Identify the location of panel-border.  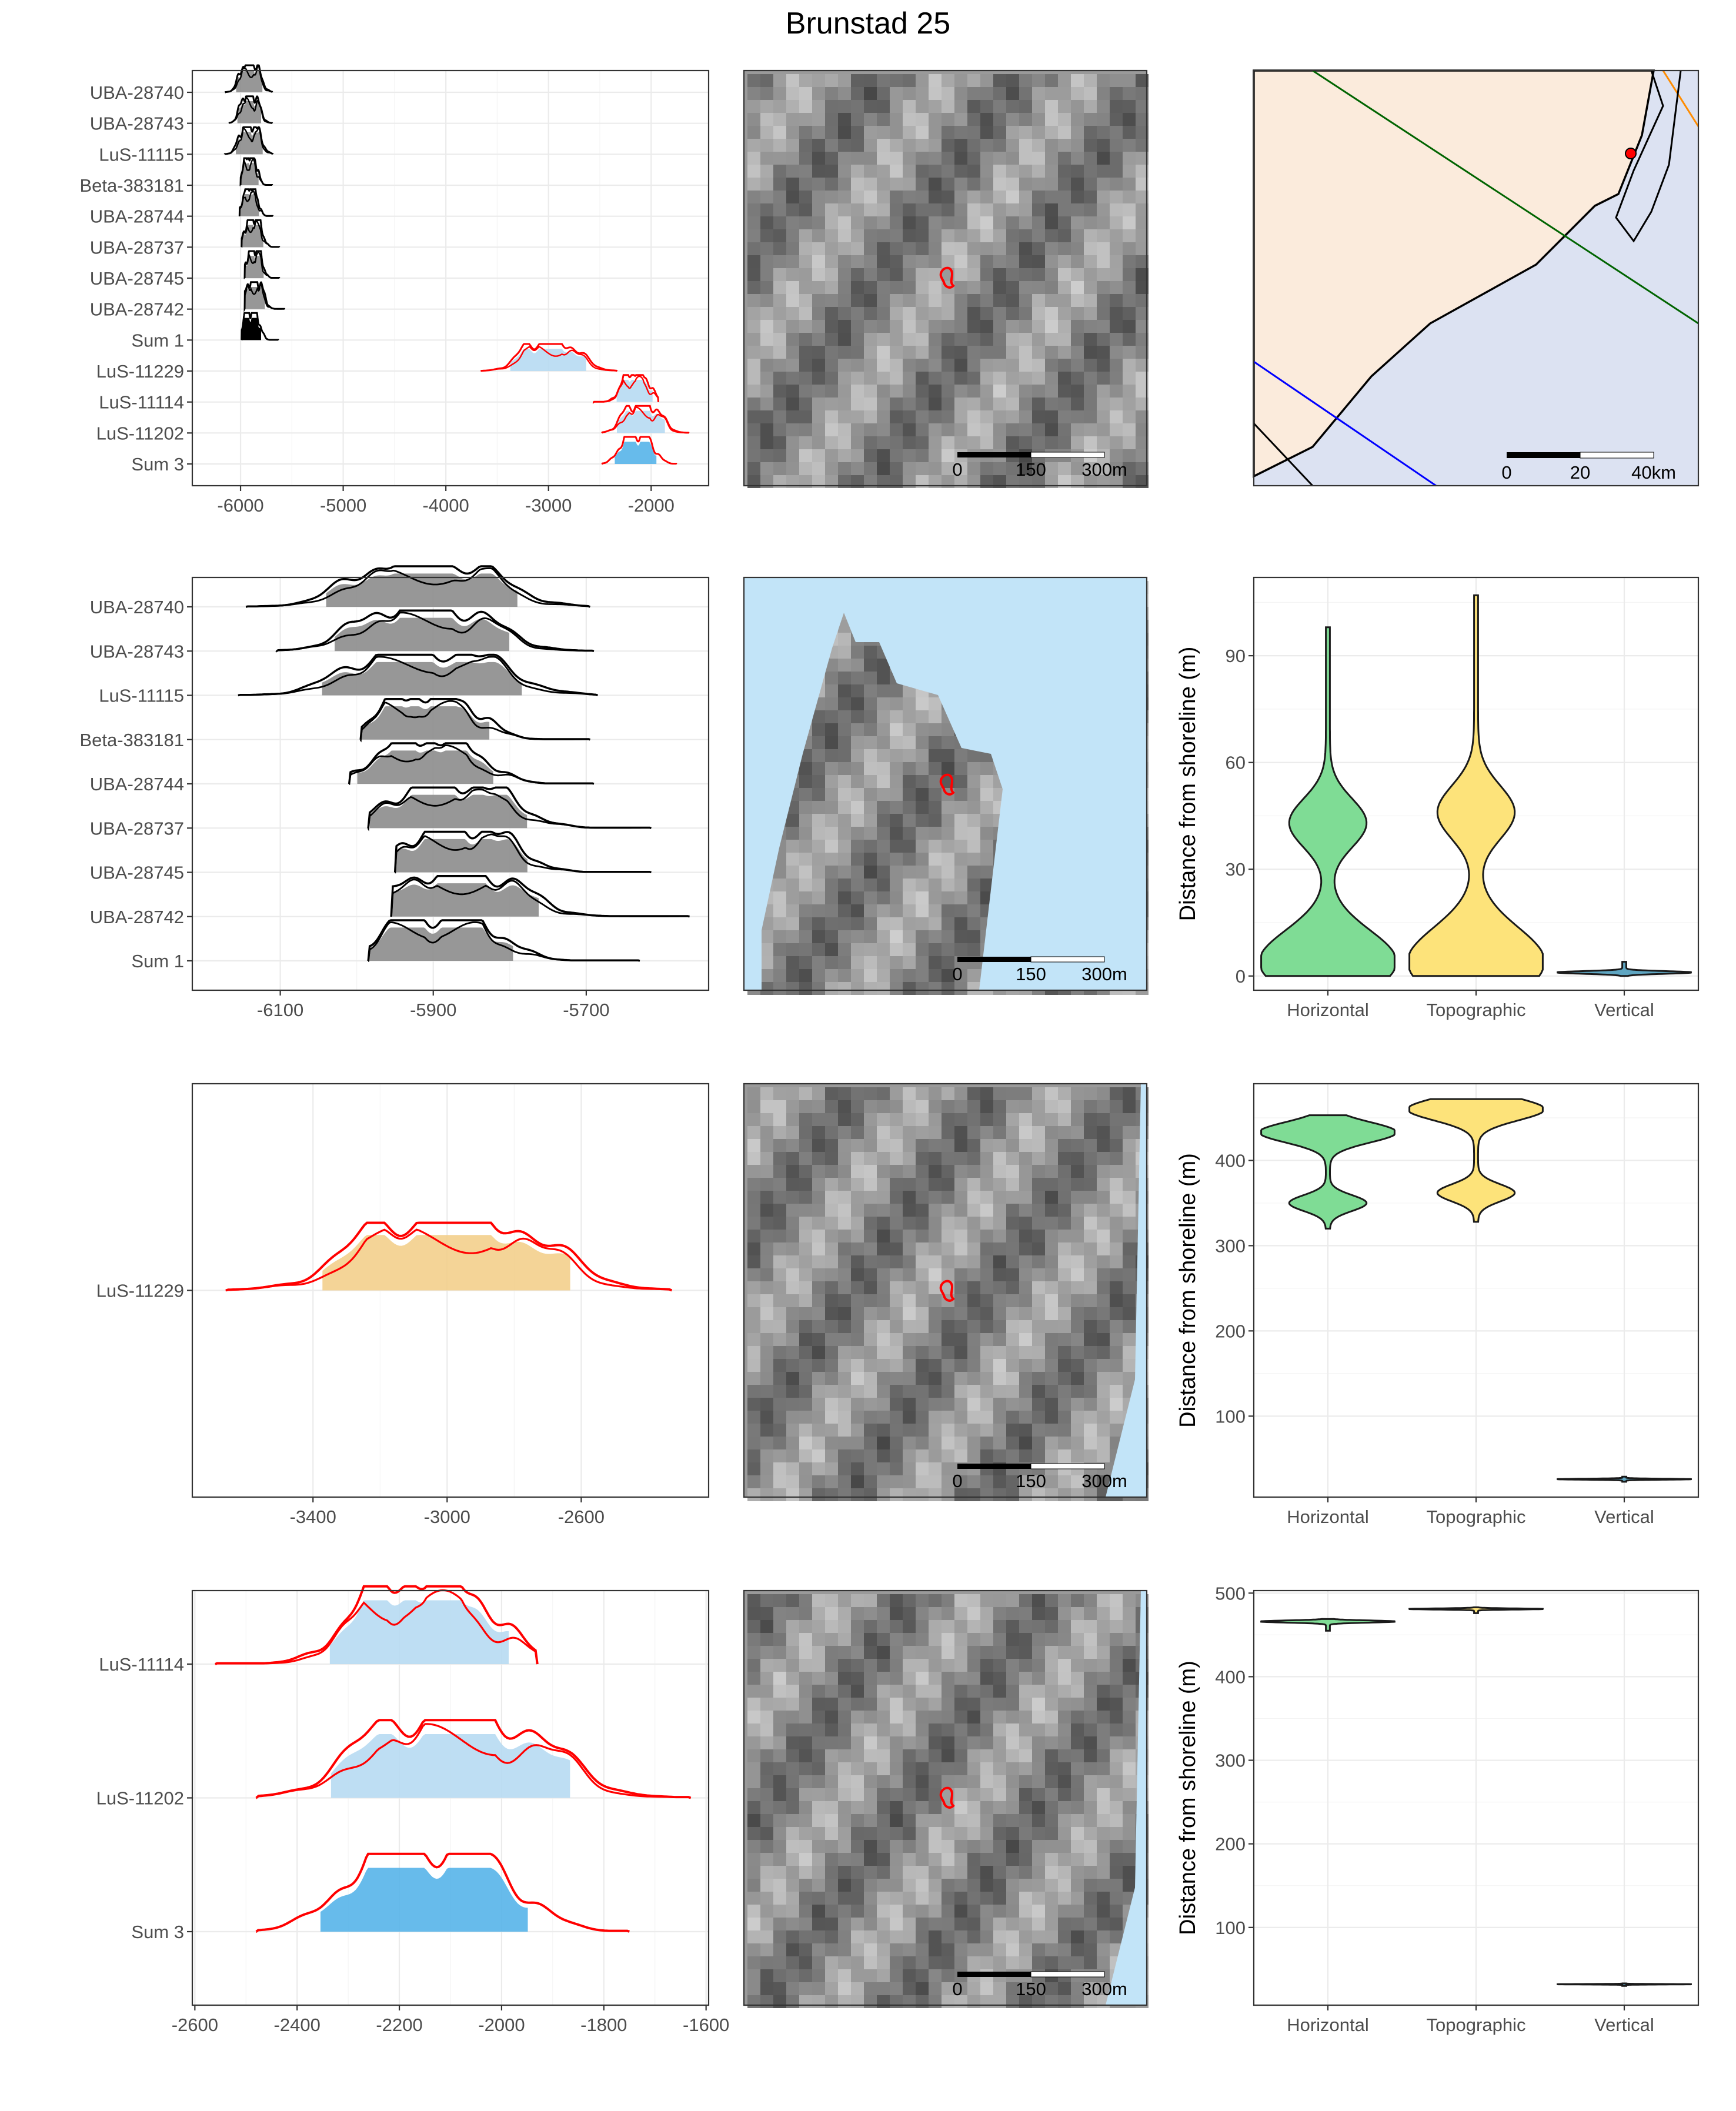
(450, 1290).